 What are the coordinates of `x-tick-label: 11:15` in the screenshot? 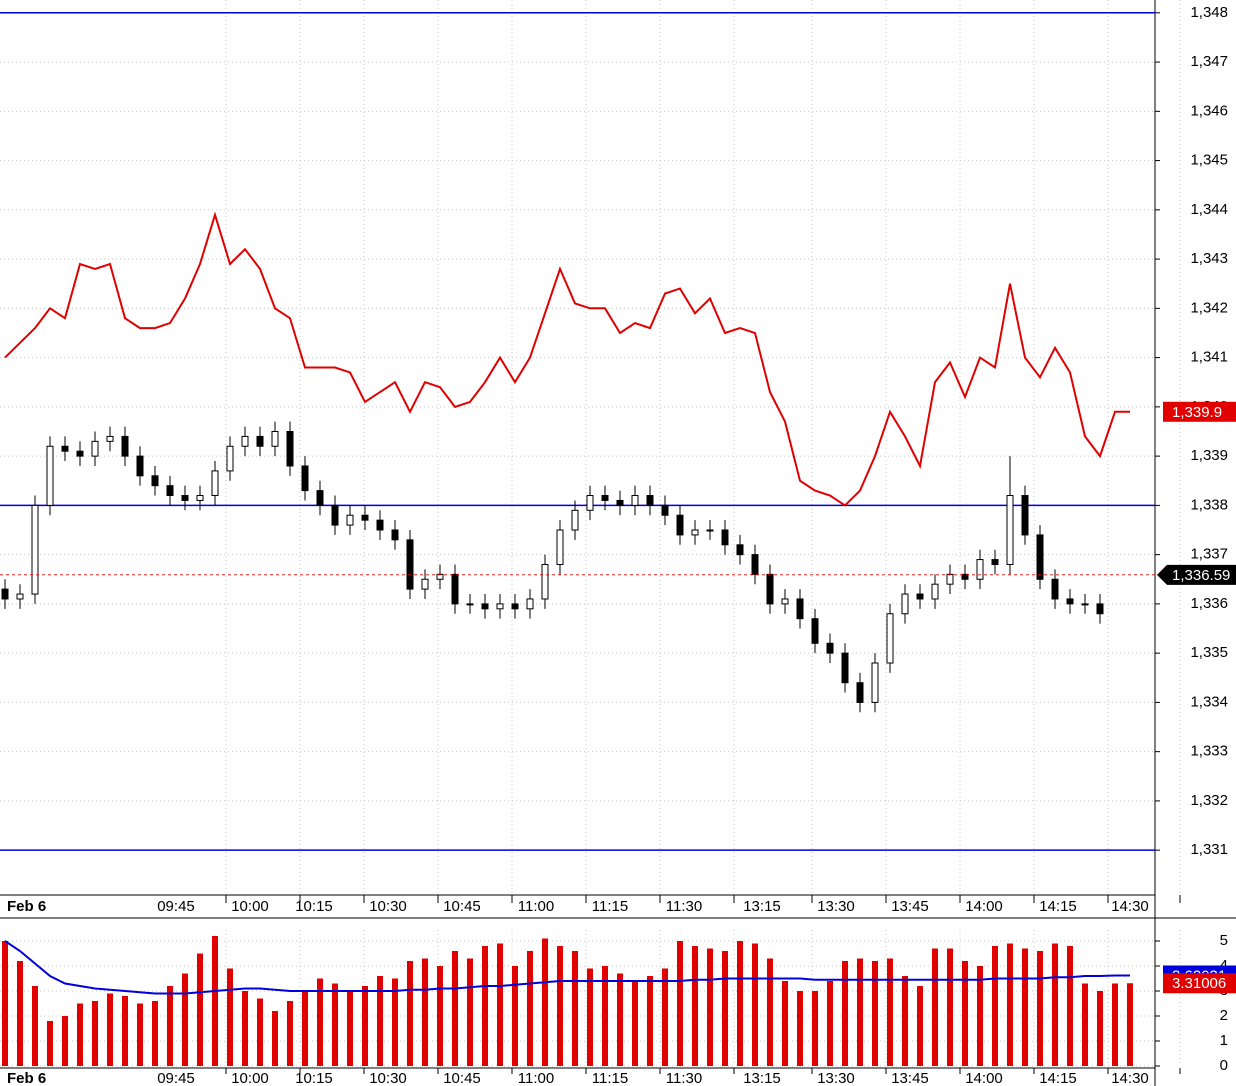 It's located at (610, 1078).